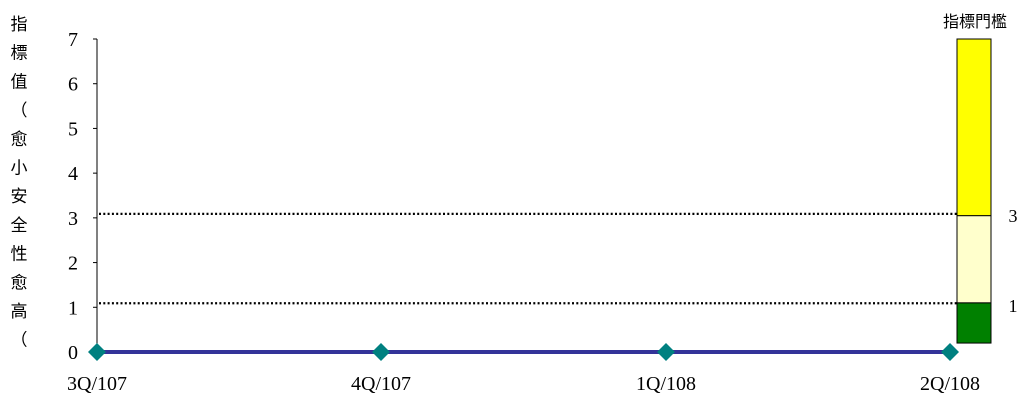 The image size is (1022, 397). What do you see at coordinates (73, 40) in the screenshot?
I see `y-tick-label: 7` at bounding box center [73, 40].